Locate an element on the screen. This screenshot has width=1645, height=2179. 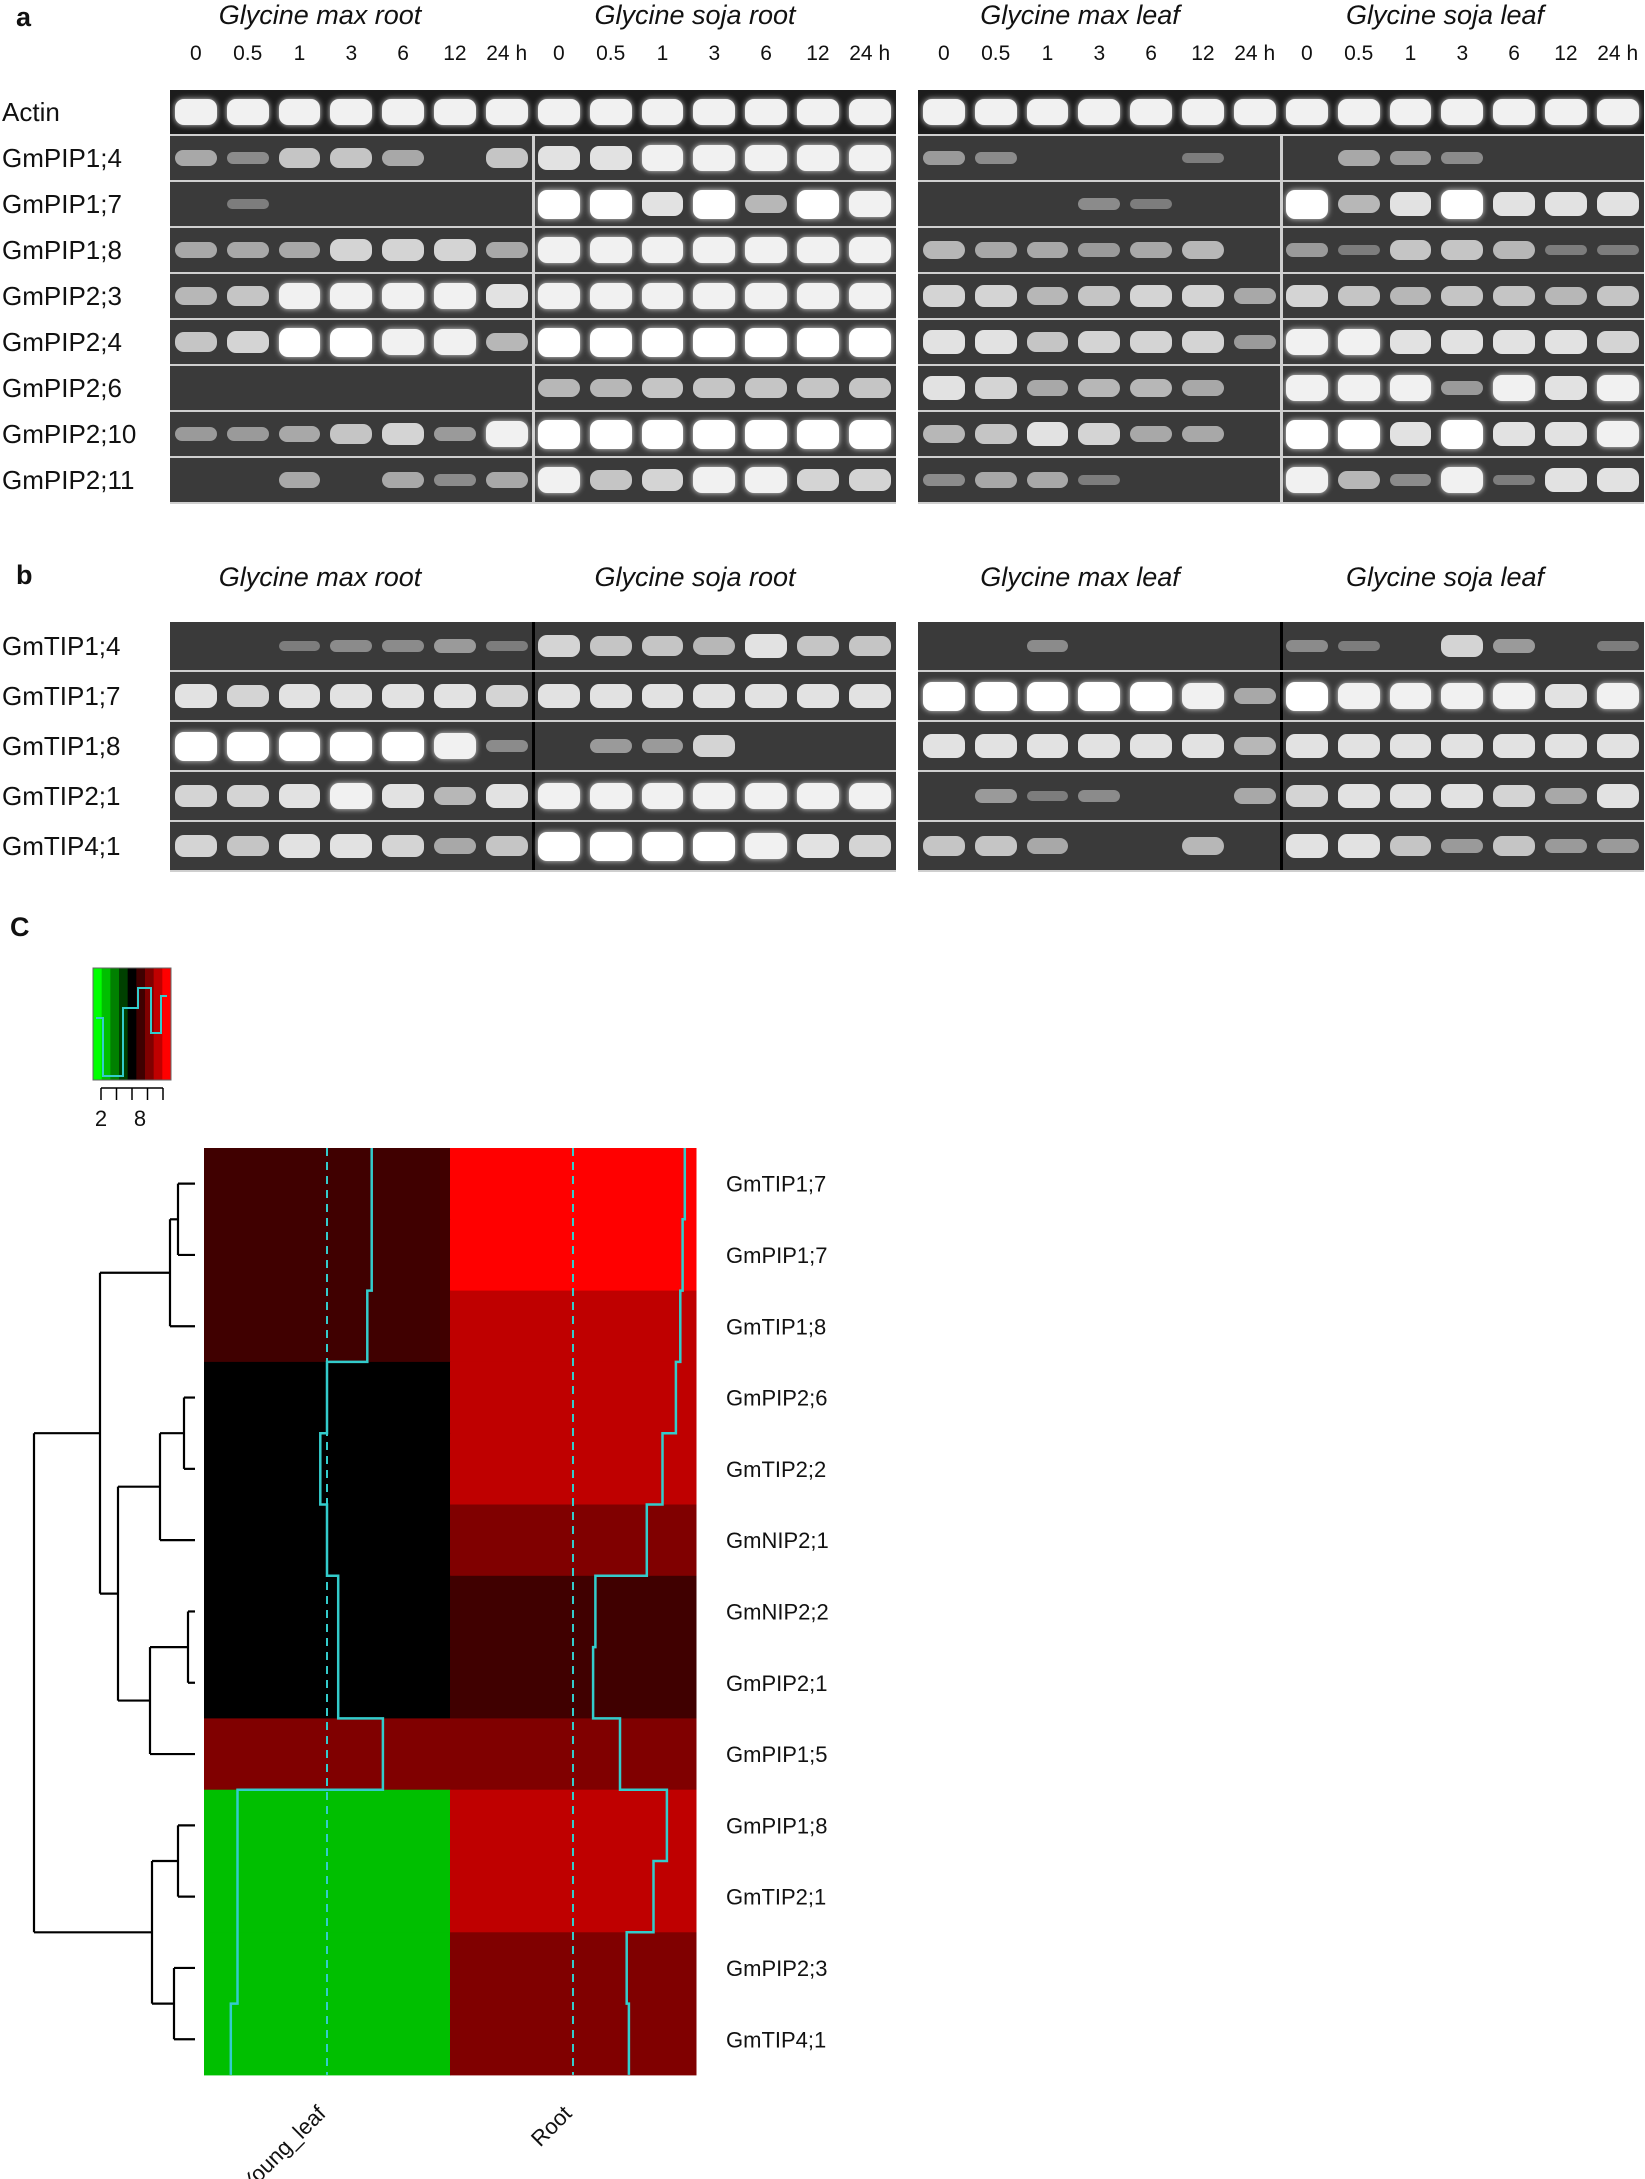
gene-label: GmPIP2;6 is located at coordinates (62, 388).